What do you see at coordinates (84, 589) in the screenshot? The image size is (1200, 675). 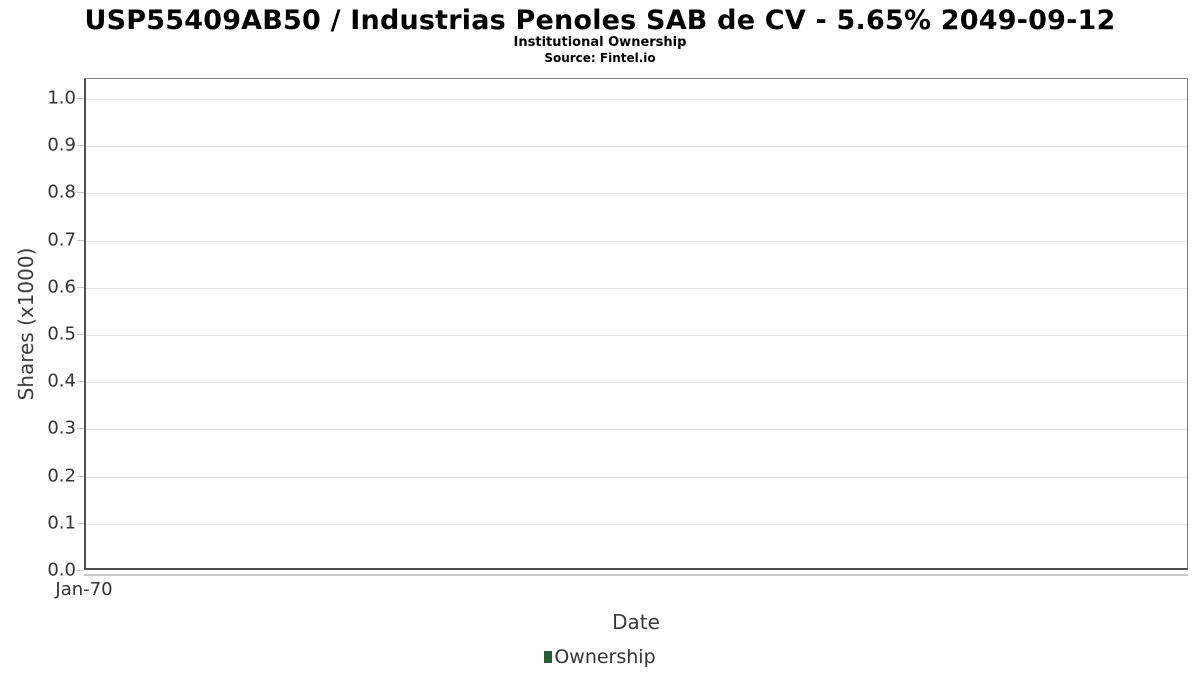 I see `x-tick-label: Jan-70` at bounding box center [84, 589].